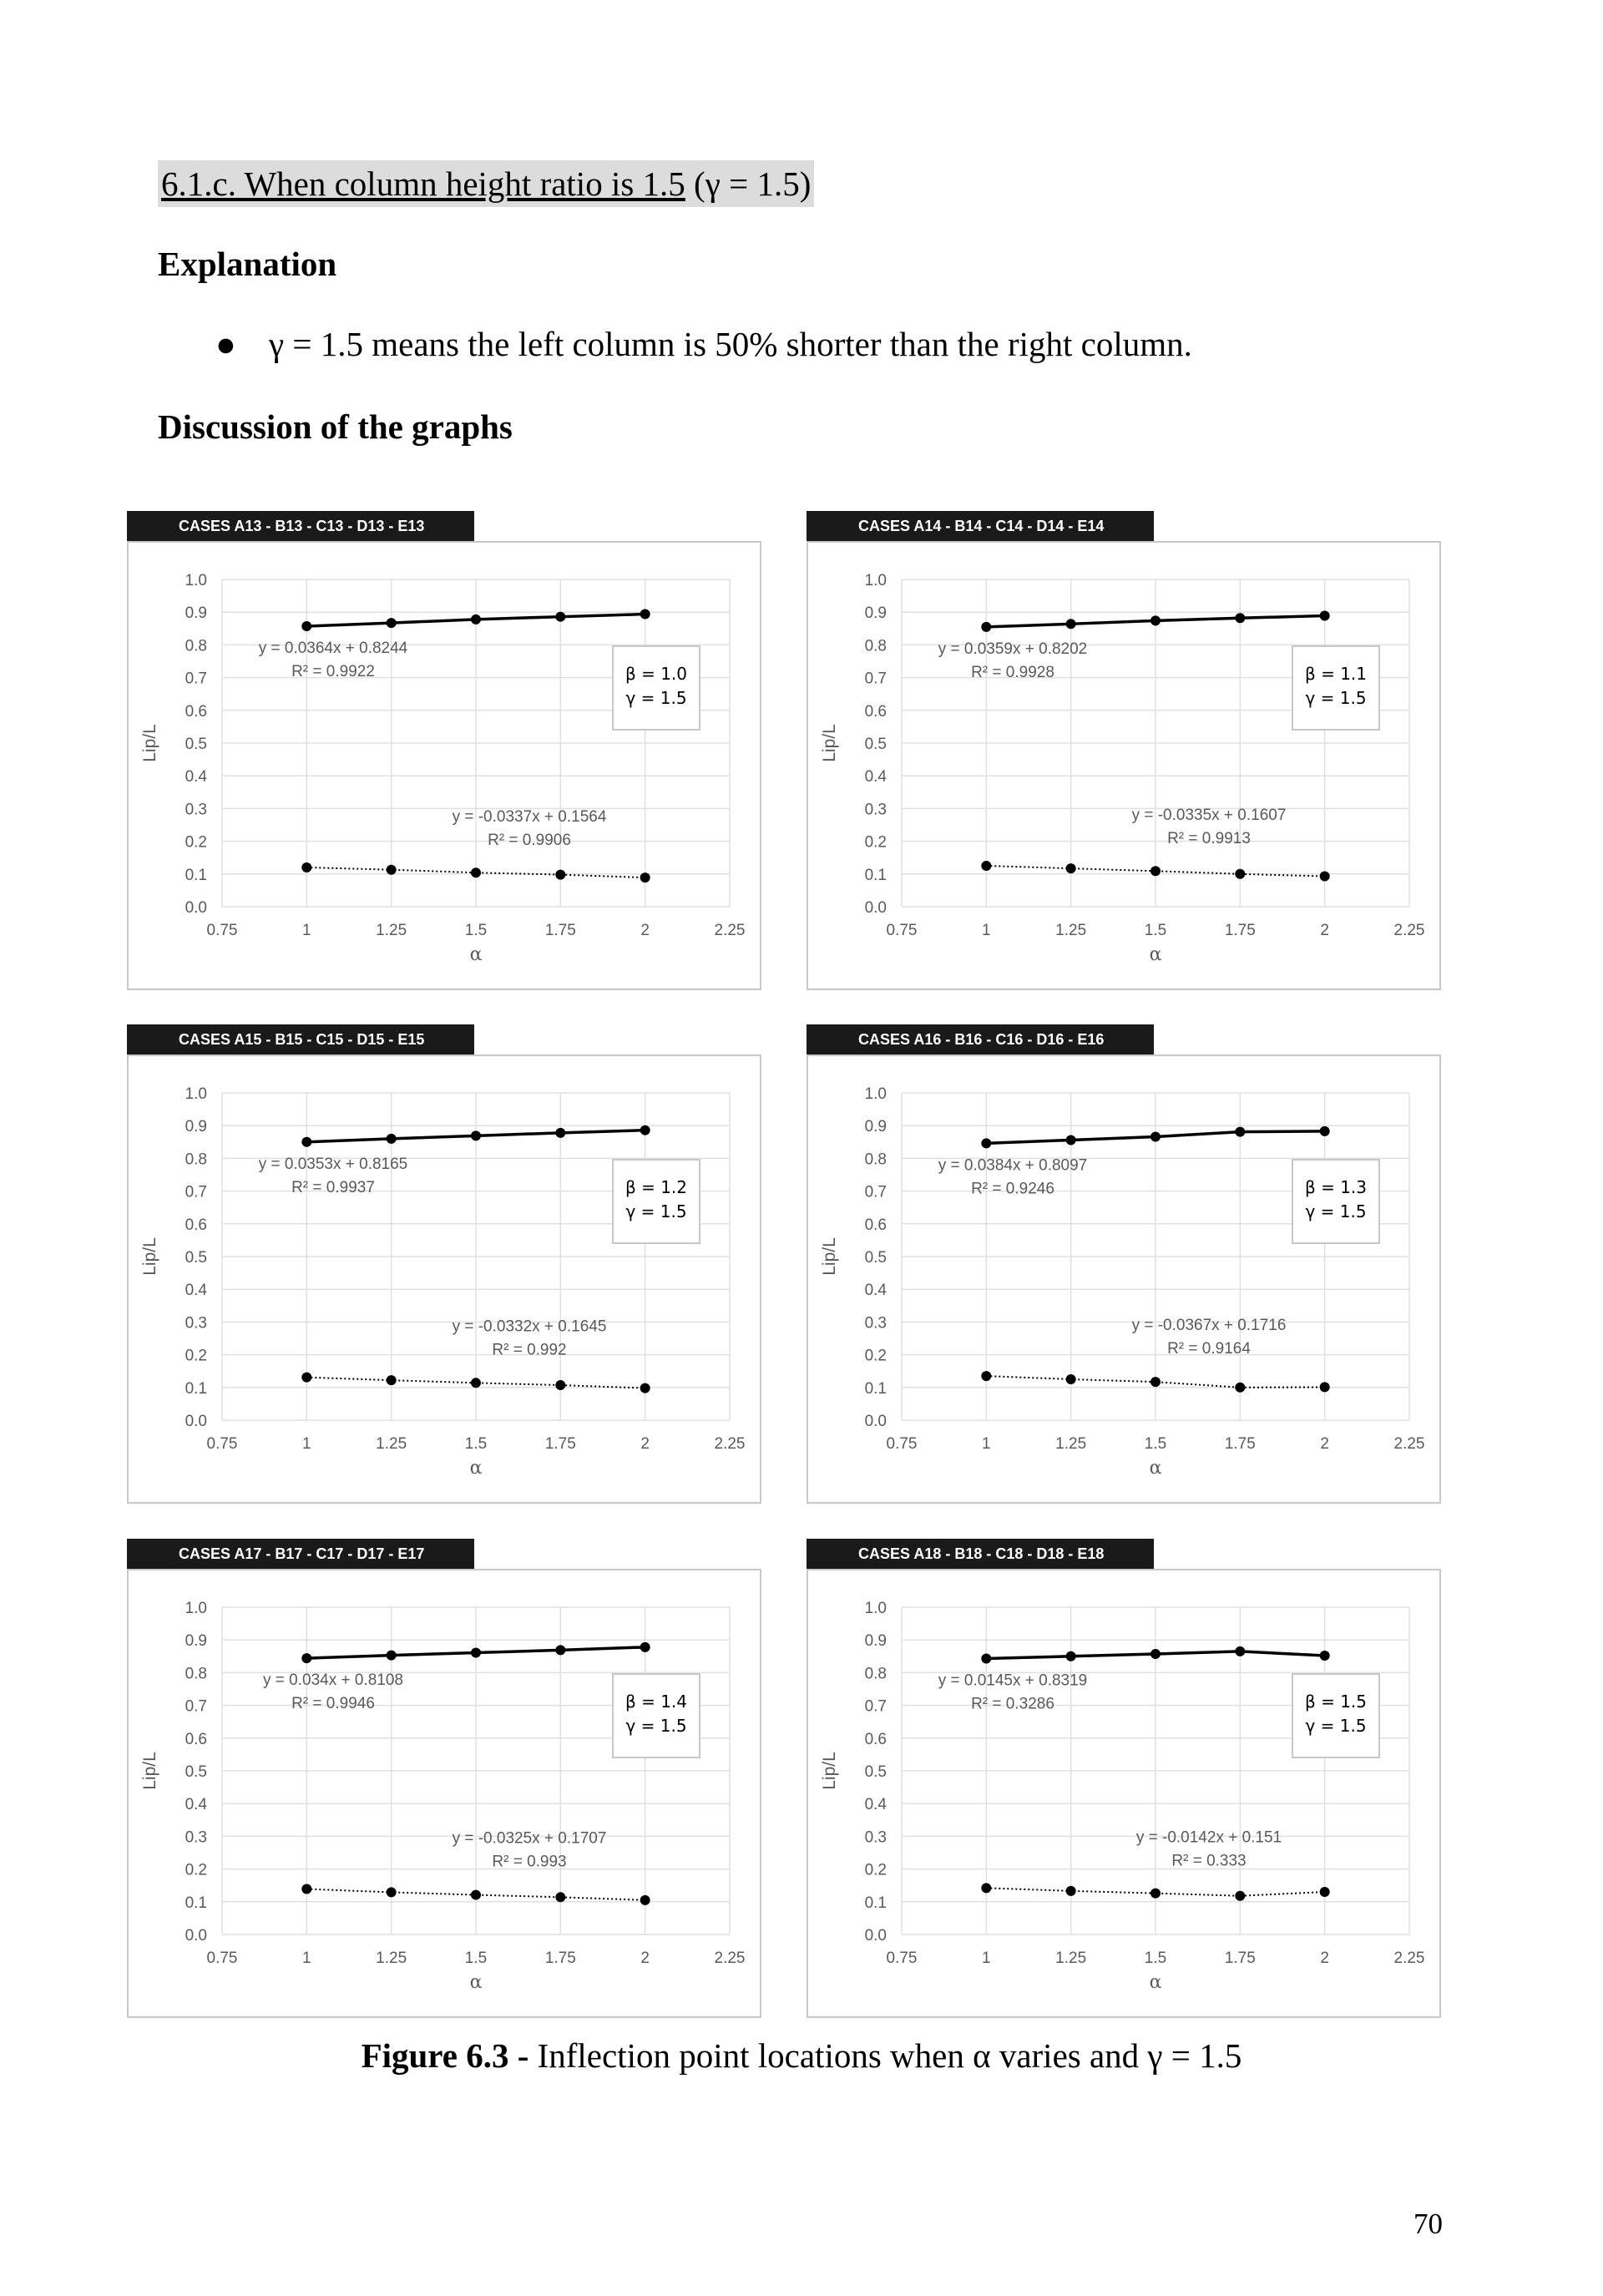 This screenshot has height=2296, width=1603. I want to click on legend-text: β = 1.1, so click(1336, 674).